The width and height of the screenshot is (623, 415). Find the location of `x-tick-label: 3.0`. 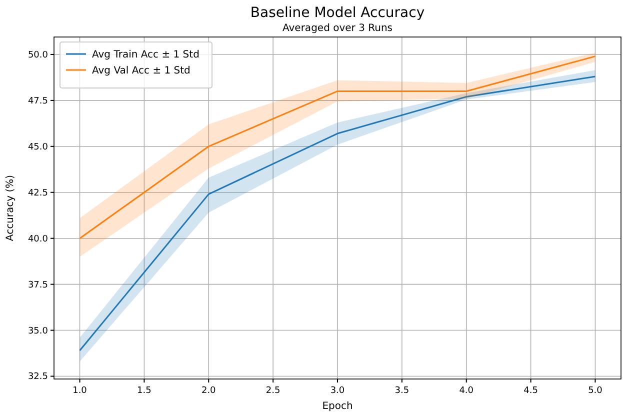

x-tick-label: 3.0 is located at coordinates (337, 391).